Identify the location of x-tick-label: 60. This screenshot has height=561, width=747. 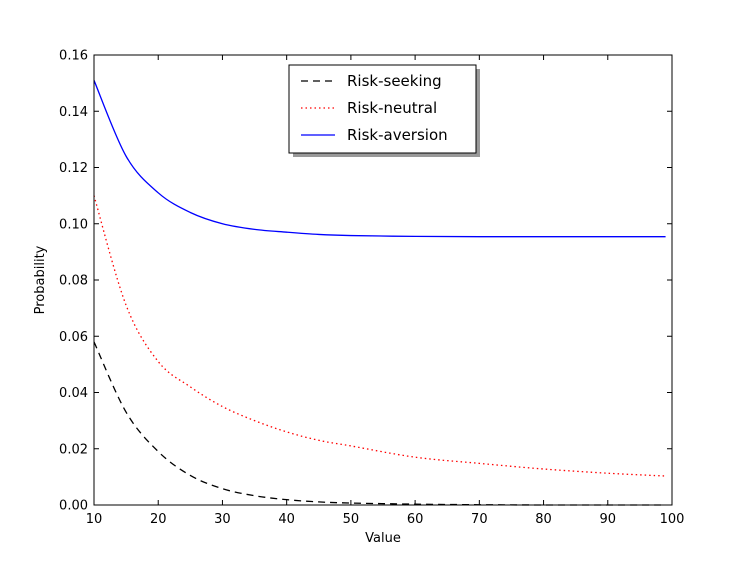
(415, 519).